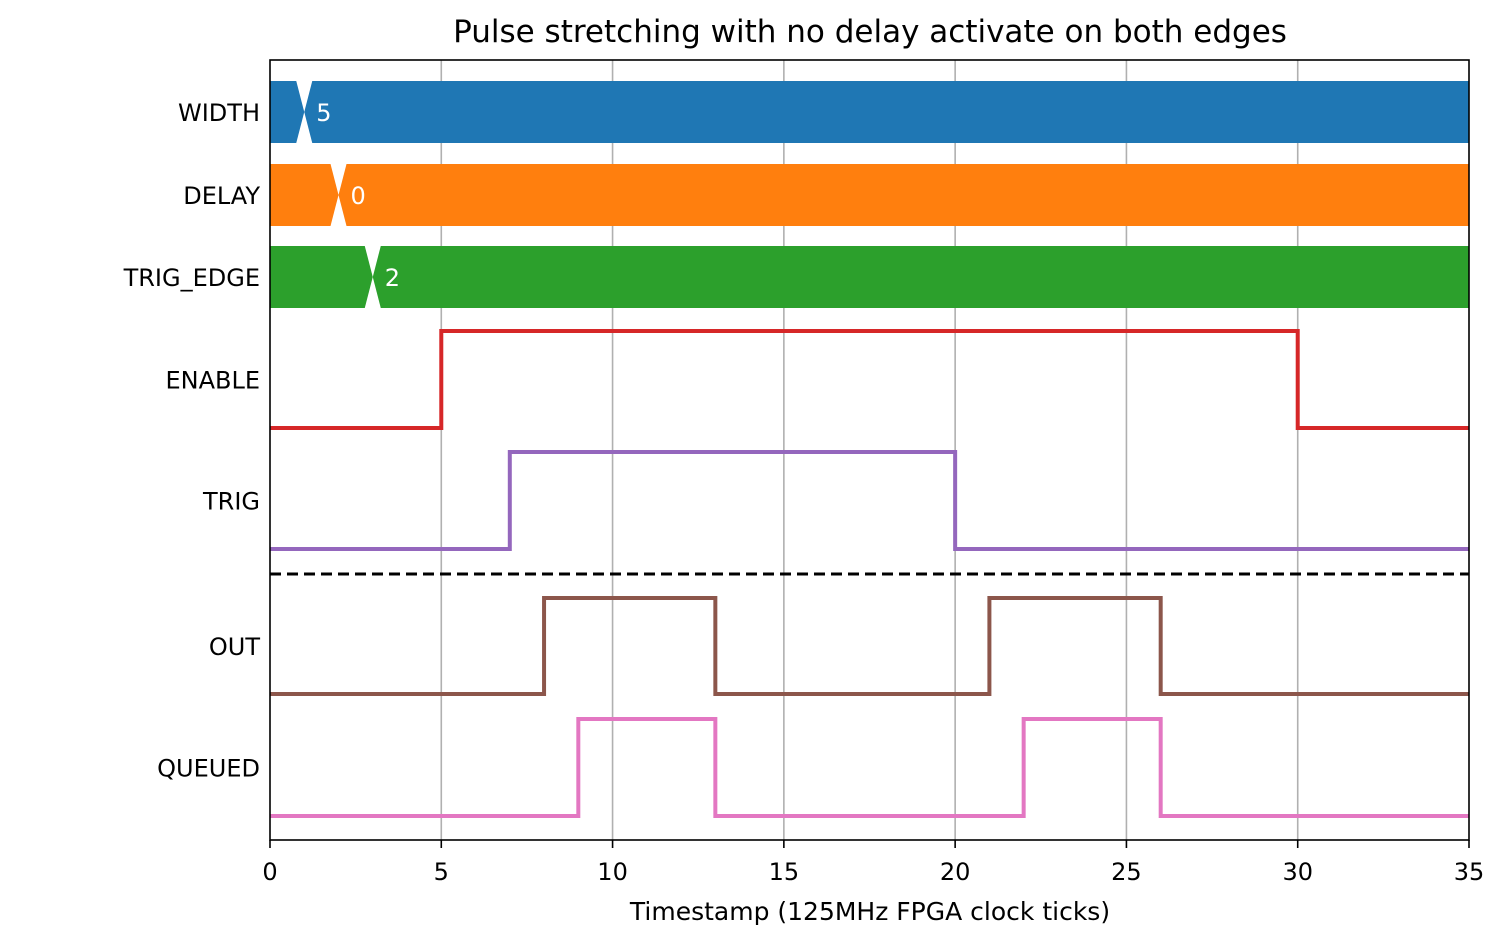 The image size is (1500, 940). What do you see at coordinates (219, 113) in the screenshot?
I see `signal-label: WIDTH` at bounding box center [219, 113].